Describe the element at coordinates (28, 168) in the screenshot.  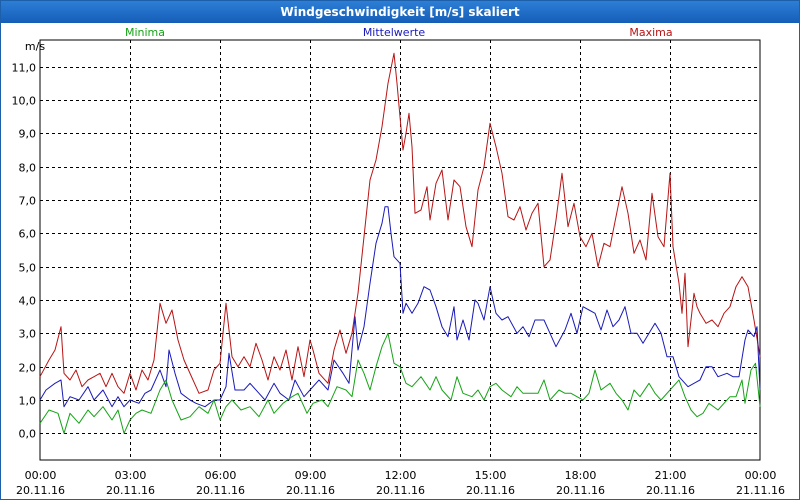
I see `y-tick-label: 8,0` at that location.